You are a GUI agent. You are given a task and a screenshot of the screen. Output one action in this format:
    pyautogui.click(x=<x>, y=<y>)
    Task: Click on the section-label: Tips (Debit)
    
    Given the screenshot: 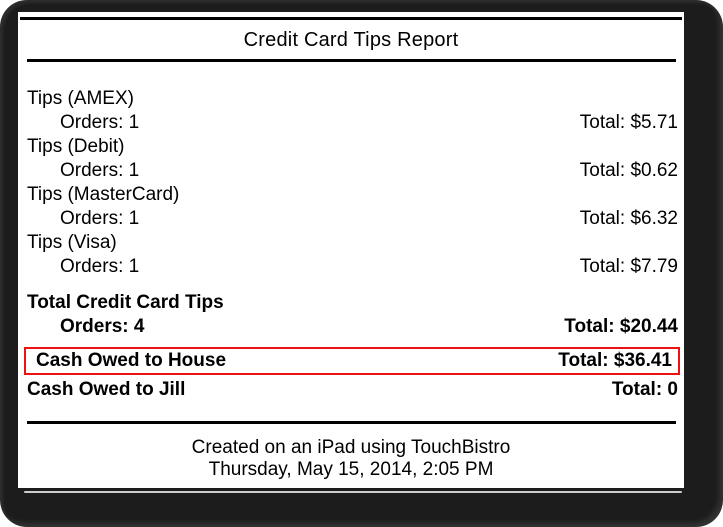 What is the action you would take?
    pyautogui.click(x=76, y=146)
    